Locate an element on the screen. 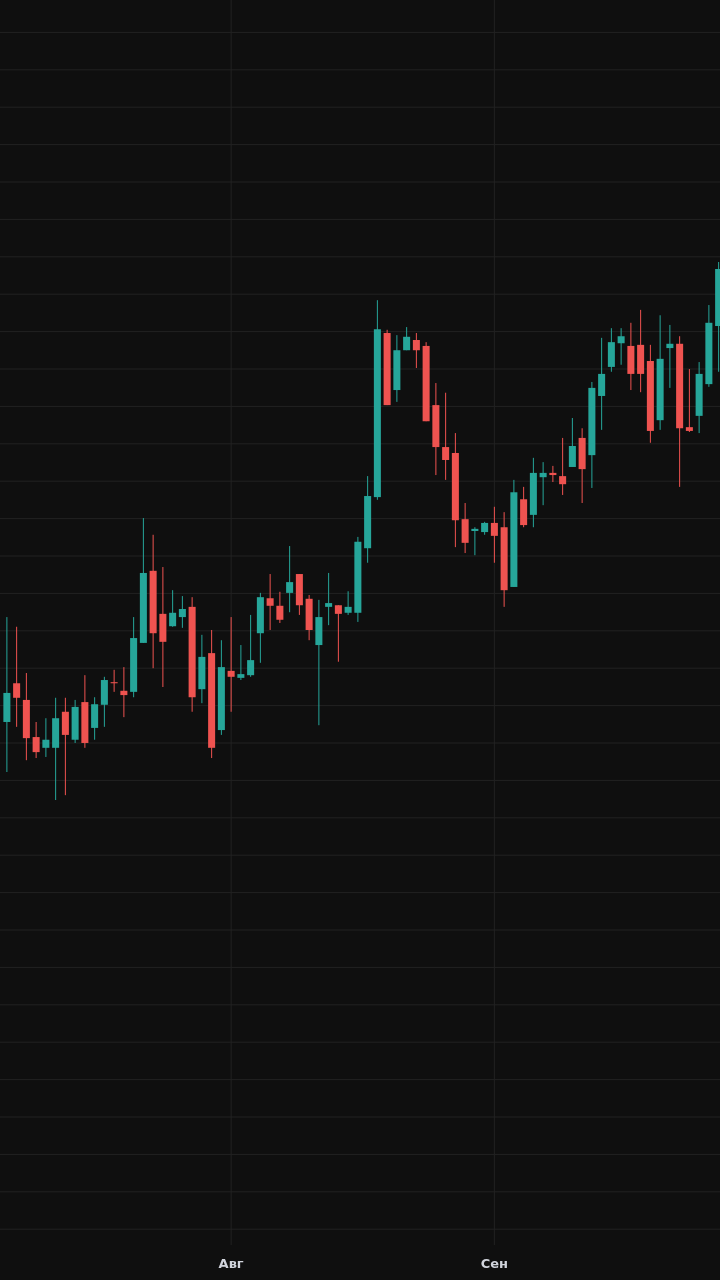  x-tick-label: Сен is located at coordinates (494, 1263).